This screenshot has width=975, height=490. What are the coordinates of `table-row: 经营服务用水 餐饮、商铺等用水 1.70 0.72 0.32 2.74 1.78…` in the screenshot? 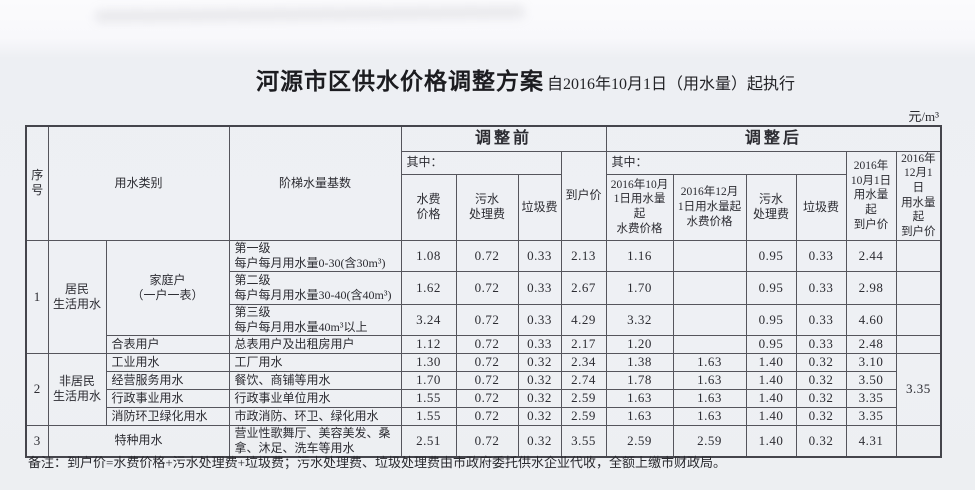 It's located at (483, 380).